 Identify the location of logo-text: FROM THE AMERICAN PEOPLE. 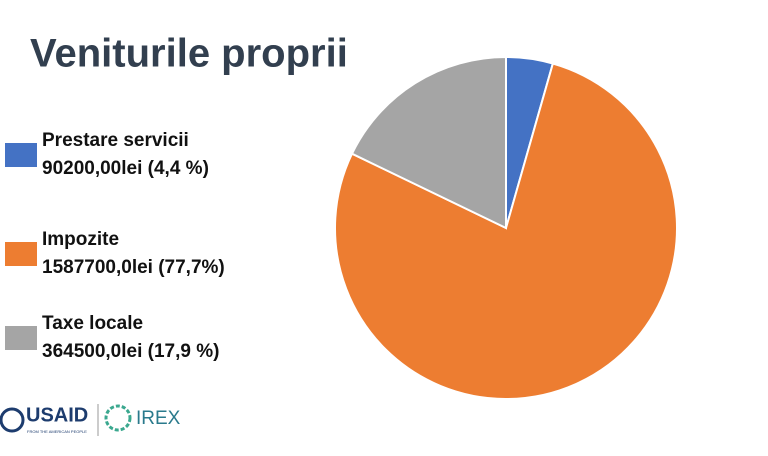
(57, 431).